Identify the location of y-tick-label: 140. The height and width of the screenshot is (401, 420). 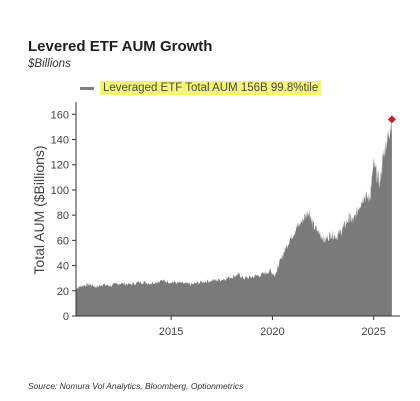
(60, 141).